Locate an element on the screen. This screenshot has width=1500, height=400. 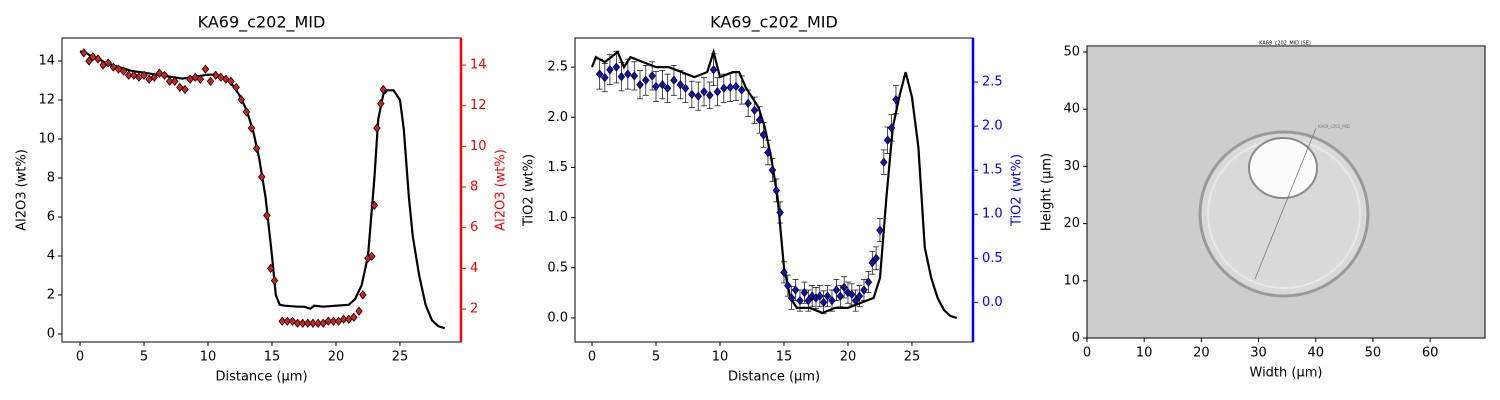
y2-tick-label: 2.5 is located at coordinates (992, 82).